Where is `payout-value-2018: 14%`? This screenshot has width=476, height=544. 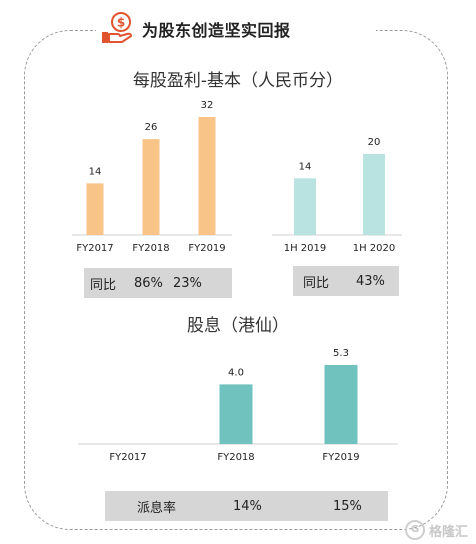
payout-value-2018: 14% is located at coordinates (247, 506).